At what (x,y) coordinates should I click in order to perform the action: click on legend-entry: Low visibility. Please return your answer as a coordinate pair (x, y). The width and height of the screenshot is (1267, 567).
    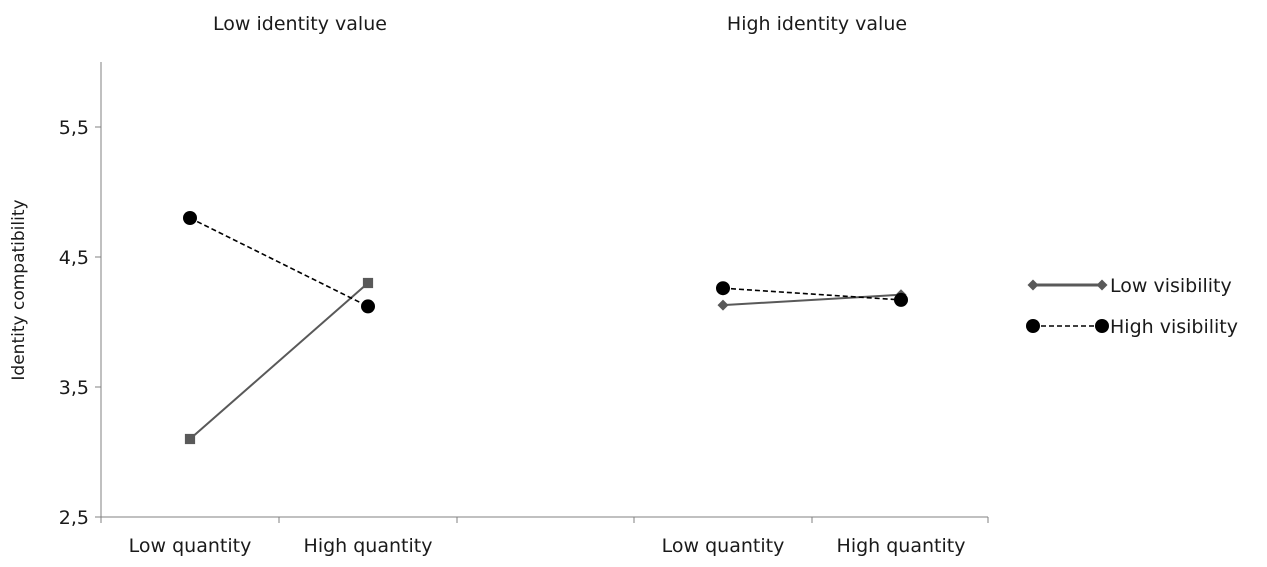
    Looking at the image, I should click on (1129, 286).